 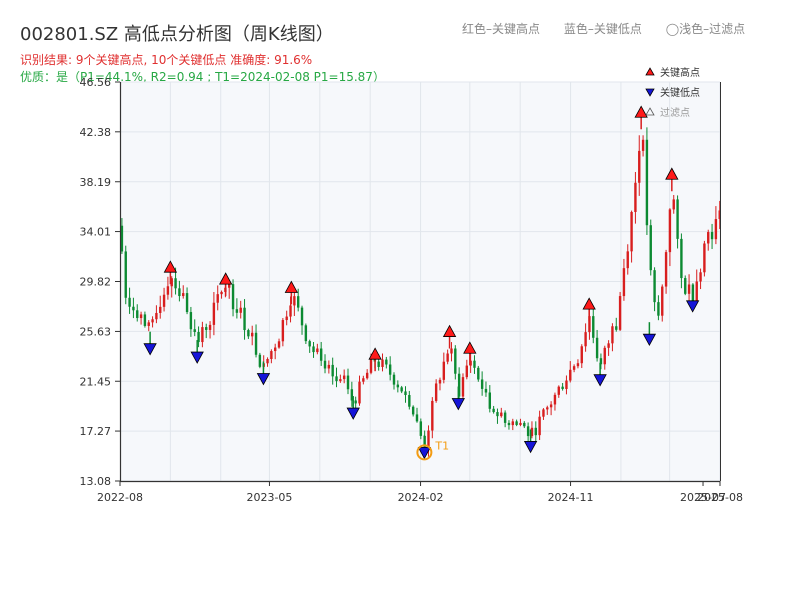 I want to click on y-tick-label: 34.01, so click(x=96, y=232).